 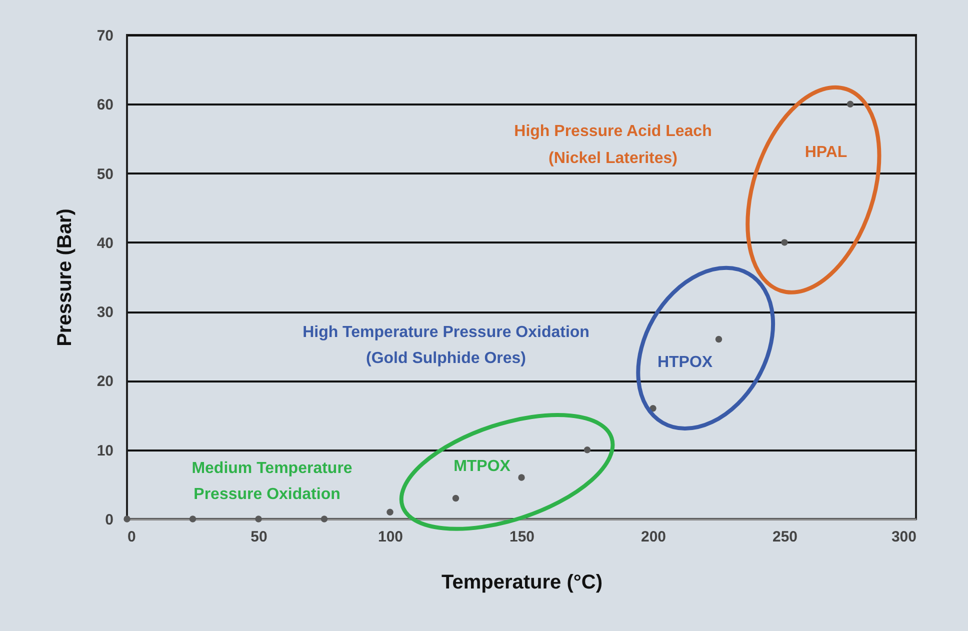 I want to click on x-axis-title: Temperature (°C), so click(x=522, y=583).